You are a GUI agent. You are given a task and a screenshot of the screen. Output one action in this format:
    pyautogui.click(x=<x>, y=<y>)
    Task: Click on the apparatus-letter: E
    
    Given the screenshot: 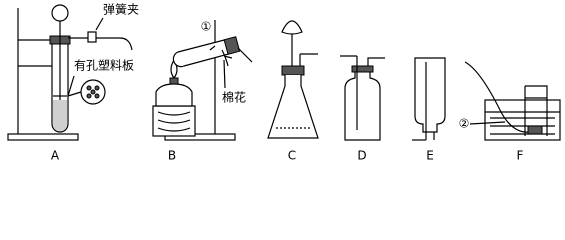 What is the action you would take?
    pyautogui.click(x=430, y=156)
    